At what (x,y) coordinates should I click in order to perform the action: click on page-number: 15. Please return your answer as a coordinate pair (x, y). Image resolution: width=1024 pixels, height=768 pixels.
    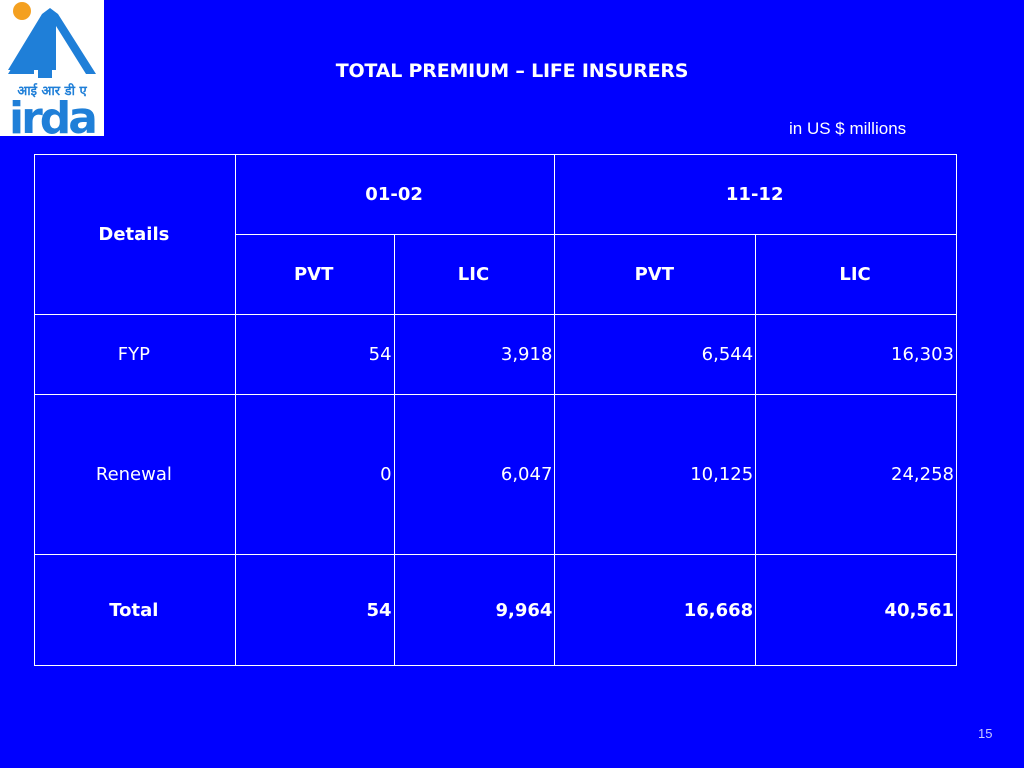
    Looking at the image, I should click on (985, 733).